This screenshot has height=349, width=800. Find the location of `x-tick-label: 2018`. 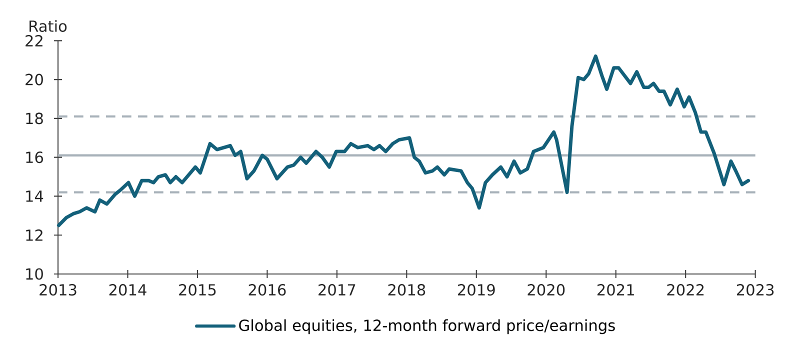

x-tick-label: 2018 is located at coordinates (407, 290).